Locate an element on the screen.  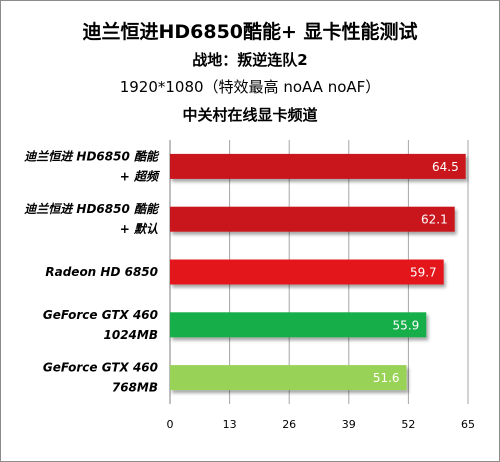
x-tick-label: 65 is located at coordinates (468, 424).